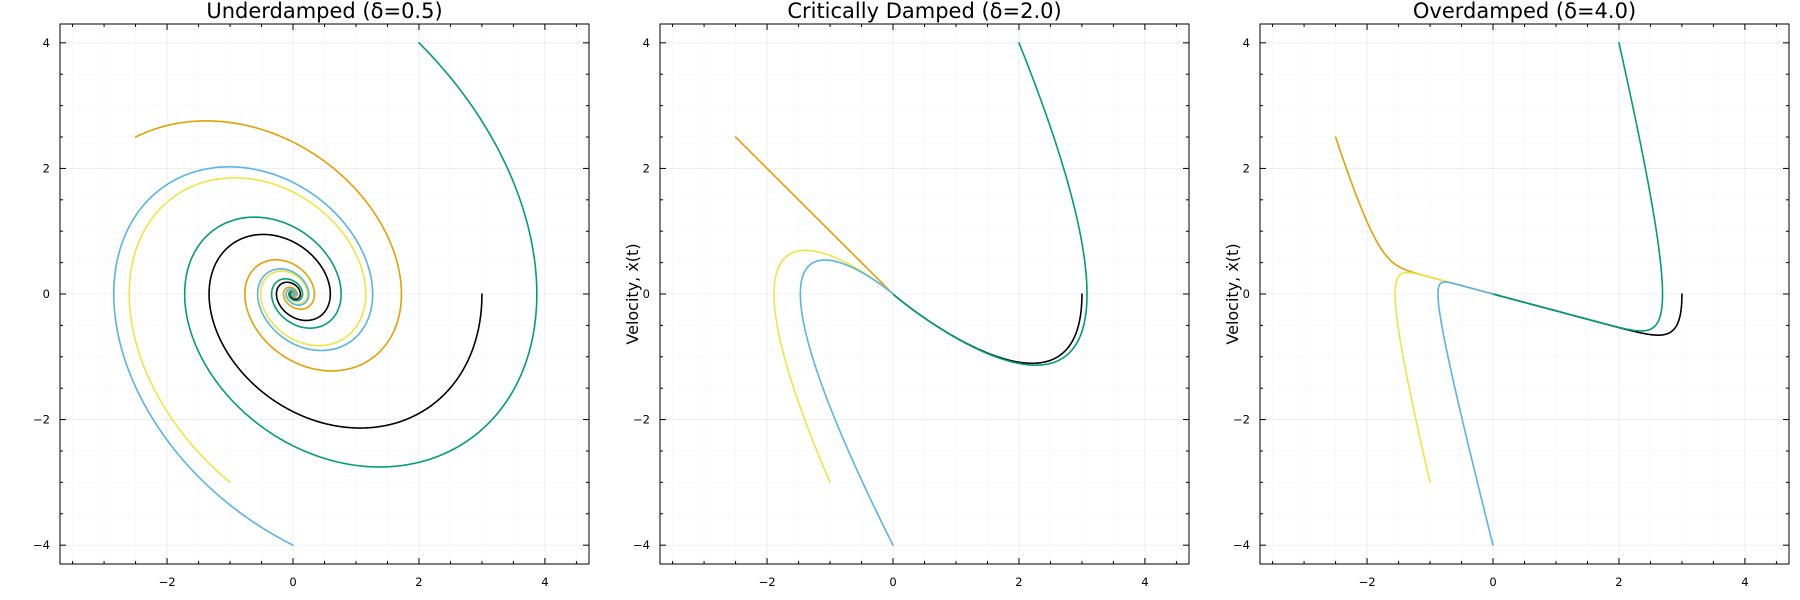 This screenshot has height=600, width=1800. I want to click on panel-title: Critically Damped (δ=2.0), so click(924, 11).